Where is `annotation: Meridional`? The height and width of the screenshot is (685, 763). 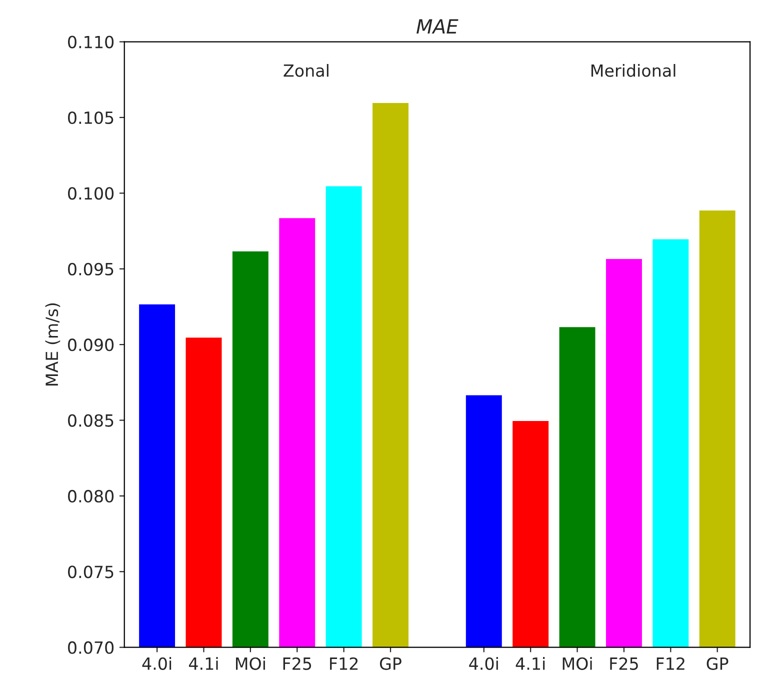
annotation: Meridional is located at coordinates (633, 70).